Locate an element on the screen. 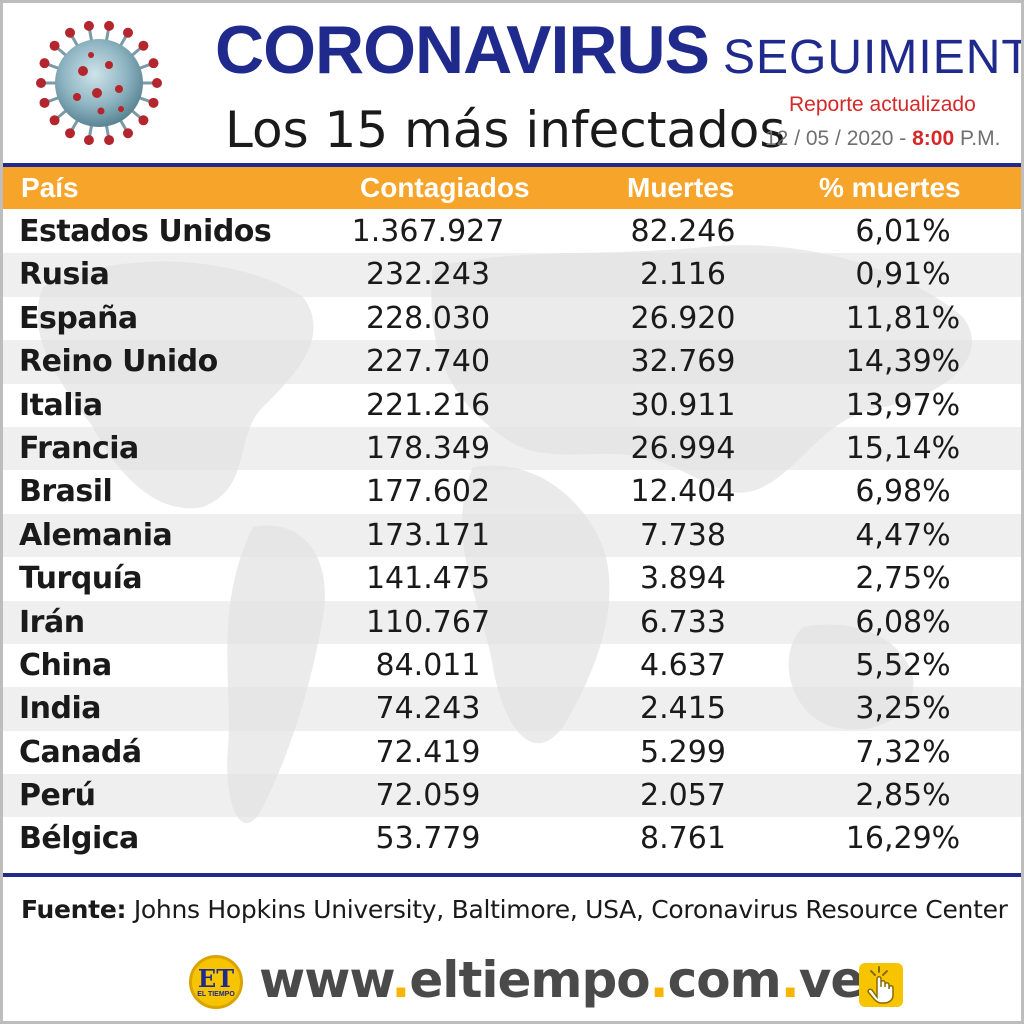 The height and width of the screenshot is (1024, 1024). report-timestamp: 12 / 05 / 2020 - 8:00 P.M. is located at coordinates (882, 139).